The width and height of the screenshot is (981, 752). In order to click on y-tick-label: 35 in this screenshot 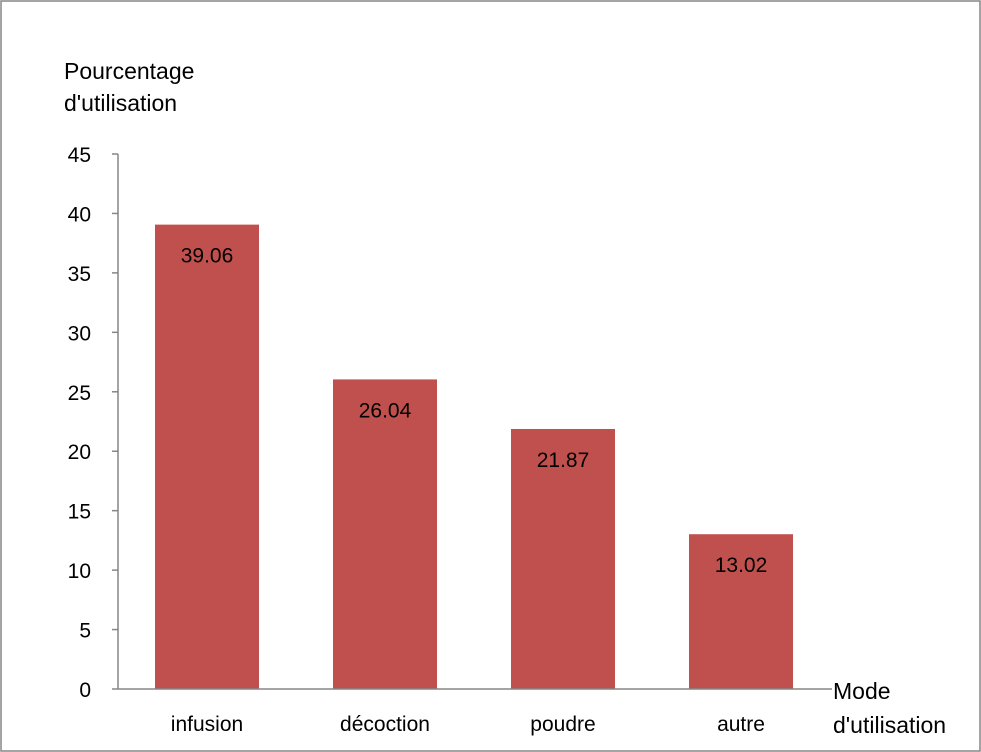, I will do `click(79, 274)`.